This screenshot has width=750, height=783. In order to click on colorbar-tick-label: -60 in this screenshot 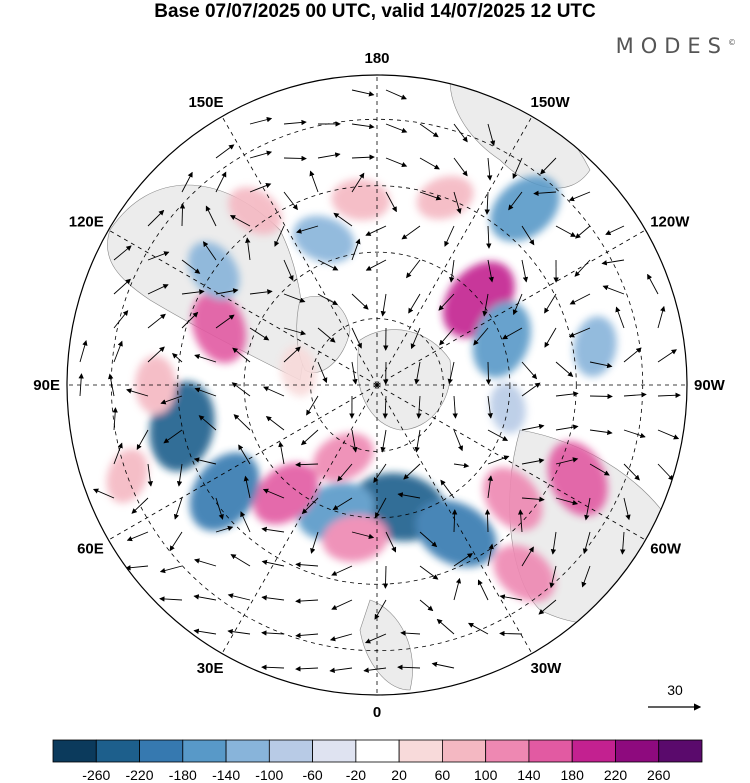, I will do `click(312, 775)`.